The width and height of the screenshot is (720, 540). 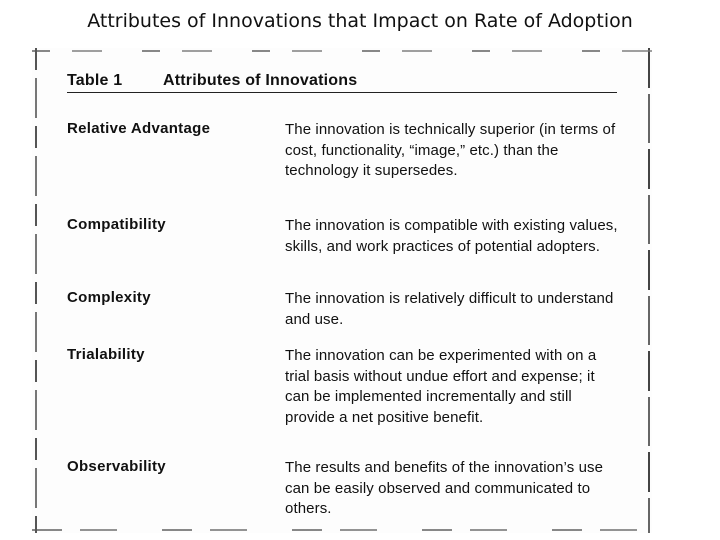 I want to click on scan-edge-left, so click(x=36, y=290).